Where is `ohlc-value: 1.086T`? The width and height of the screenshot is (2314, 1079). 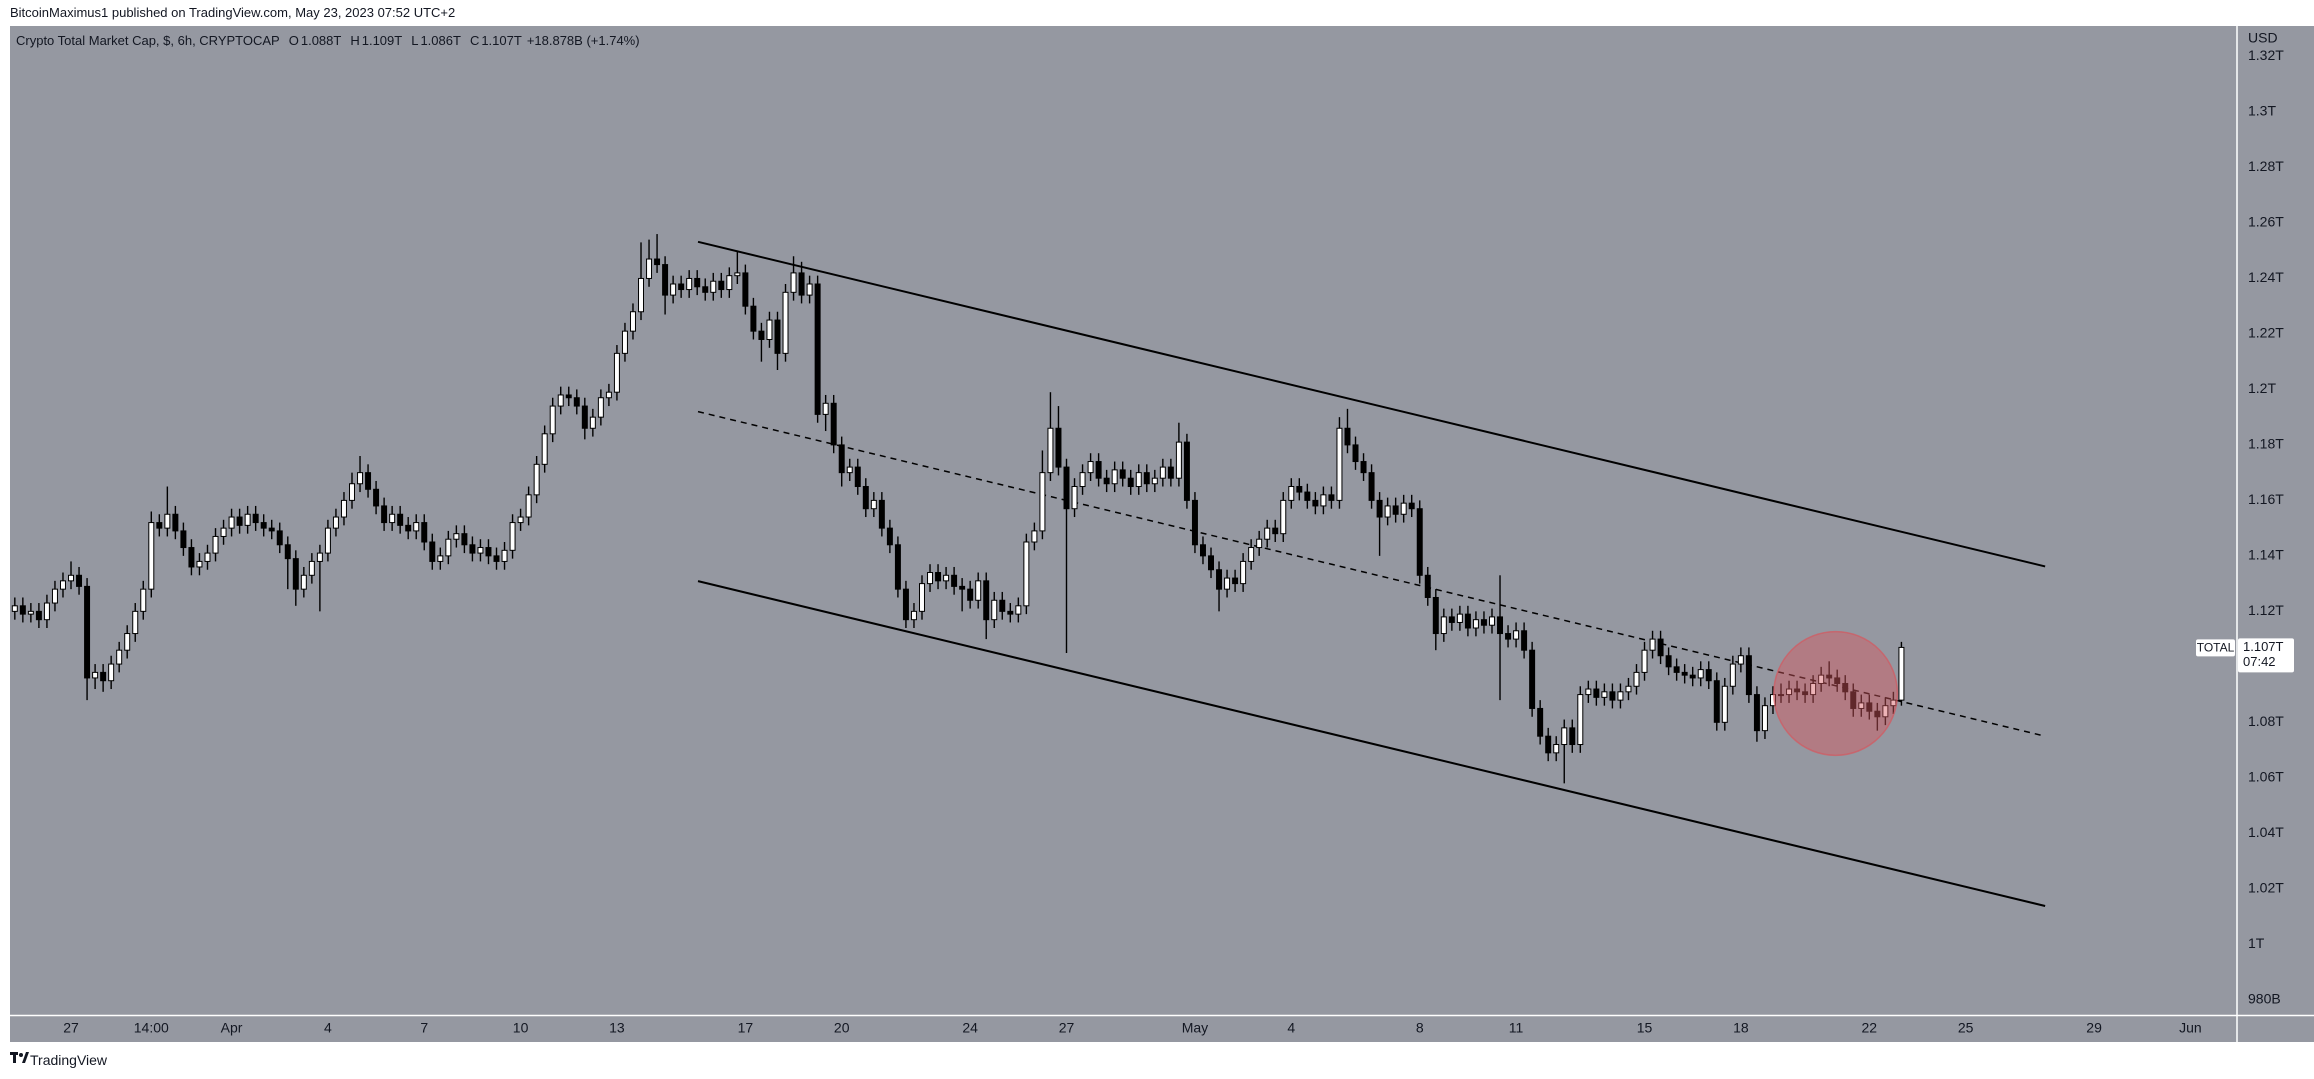 ohlc-value: 1.086T is located at coordinates (440, 40).